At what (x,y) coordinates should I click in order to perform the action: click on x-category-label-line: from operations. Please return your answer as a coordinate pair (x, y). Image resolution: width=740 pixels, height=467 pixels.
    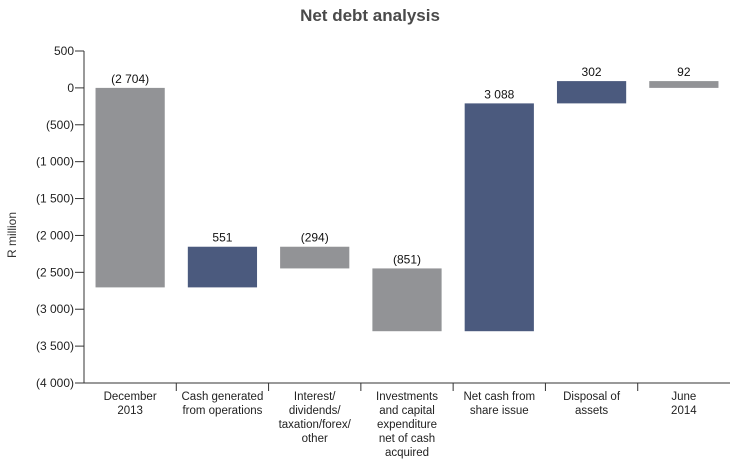
    Looking at the image, I should click on (222, 411).